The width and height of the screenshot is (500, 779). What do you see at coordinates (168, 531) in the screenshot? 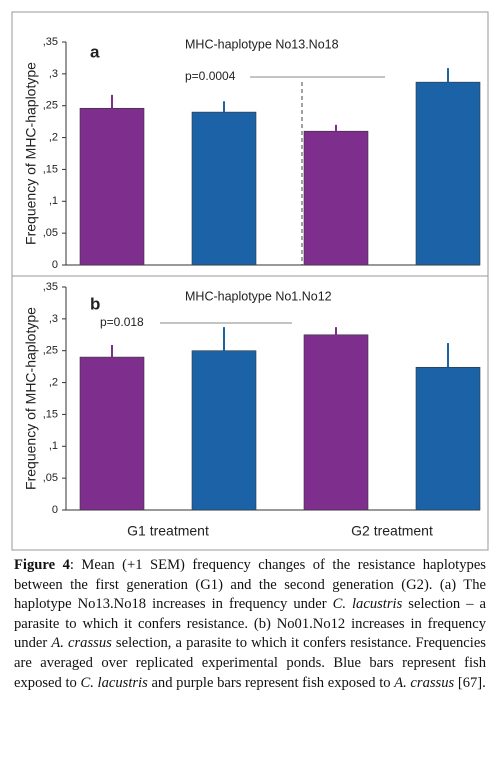
I see `x-tick-label: G1 treatment` at bounding box center [168, 531].